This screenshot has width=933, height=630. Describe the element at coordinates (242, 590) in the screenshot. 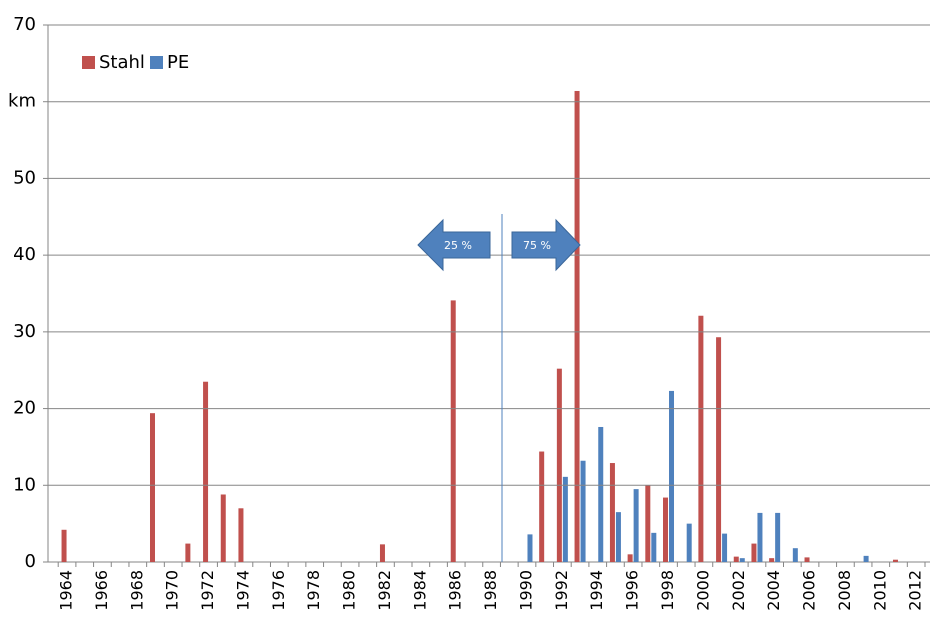

I see `x-tick-label: 1974` at that location.